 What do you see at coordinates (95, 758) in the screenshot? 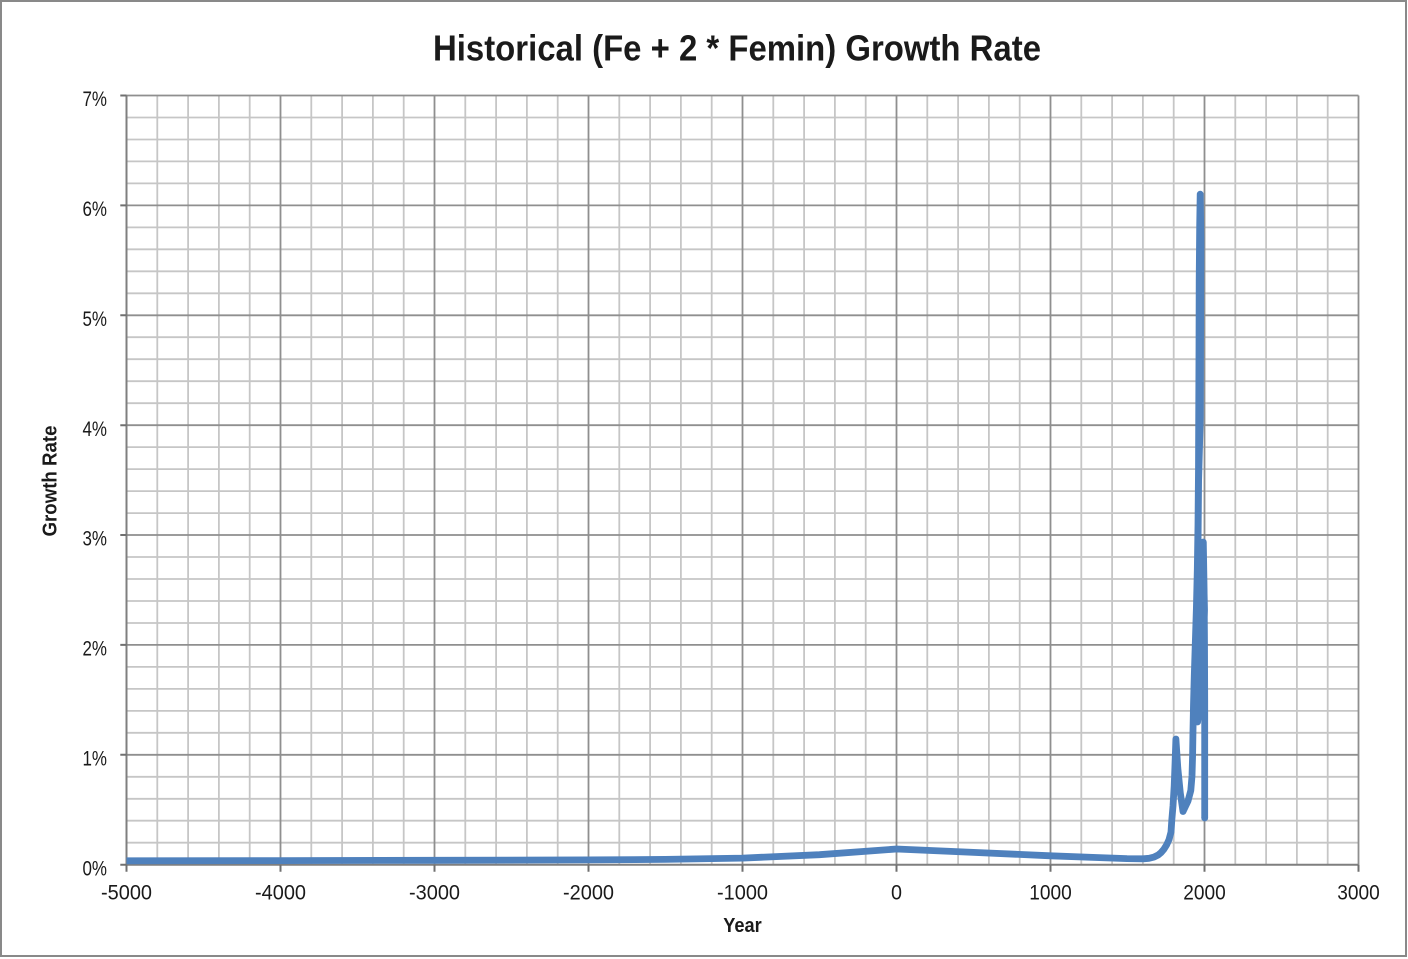
I see `svg-text: 1%` at bounding box center [95, 758].